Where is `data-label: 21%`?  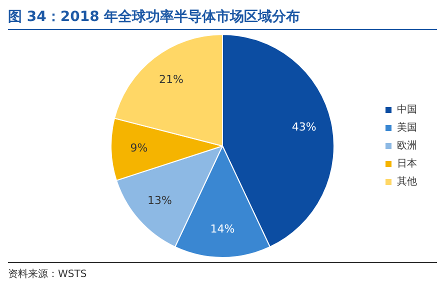 data-label: 21% is located at coordinates (171, 79).